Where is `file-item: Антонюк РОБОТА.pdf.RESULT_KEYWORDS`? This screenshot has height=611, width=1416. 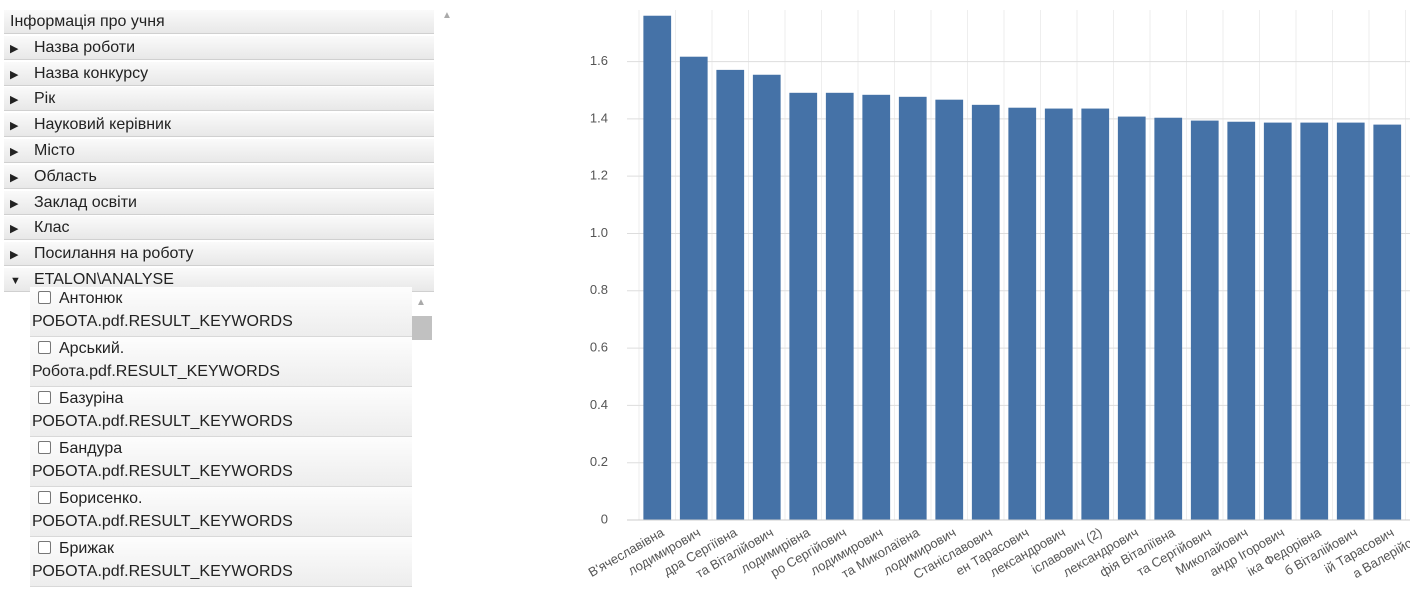
file-item: Антонюк РОБОТА.pdf.RESULT_KEYWORDS is located at coordinates (221, 312).